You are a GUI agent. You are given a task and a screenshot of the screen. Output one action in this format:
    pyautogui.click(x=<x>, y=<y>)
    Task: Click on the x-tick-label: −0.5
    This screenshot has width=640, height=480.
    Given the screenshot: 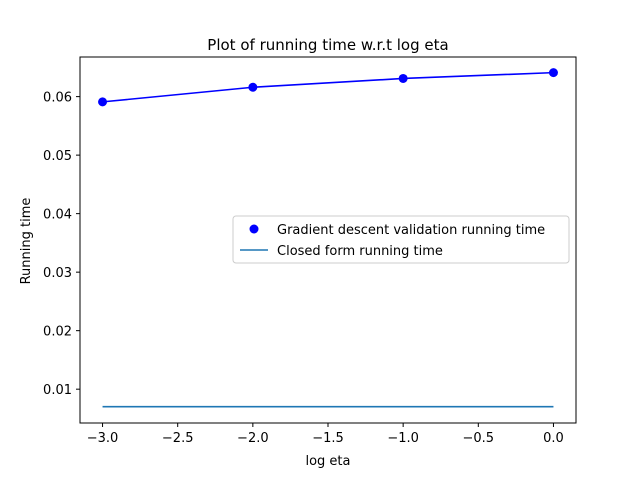 What is the action you would take?
    pyautogui.click(x=479, y=438)
    